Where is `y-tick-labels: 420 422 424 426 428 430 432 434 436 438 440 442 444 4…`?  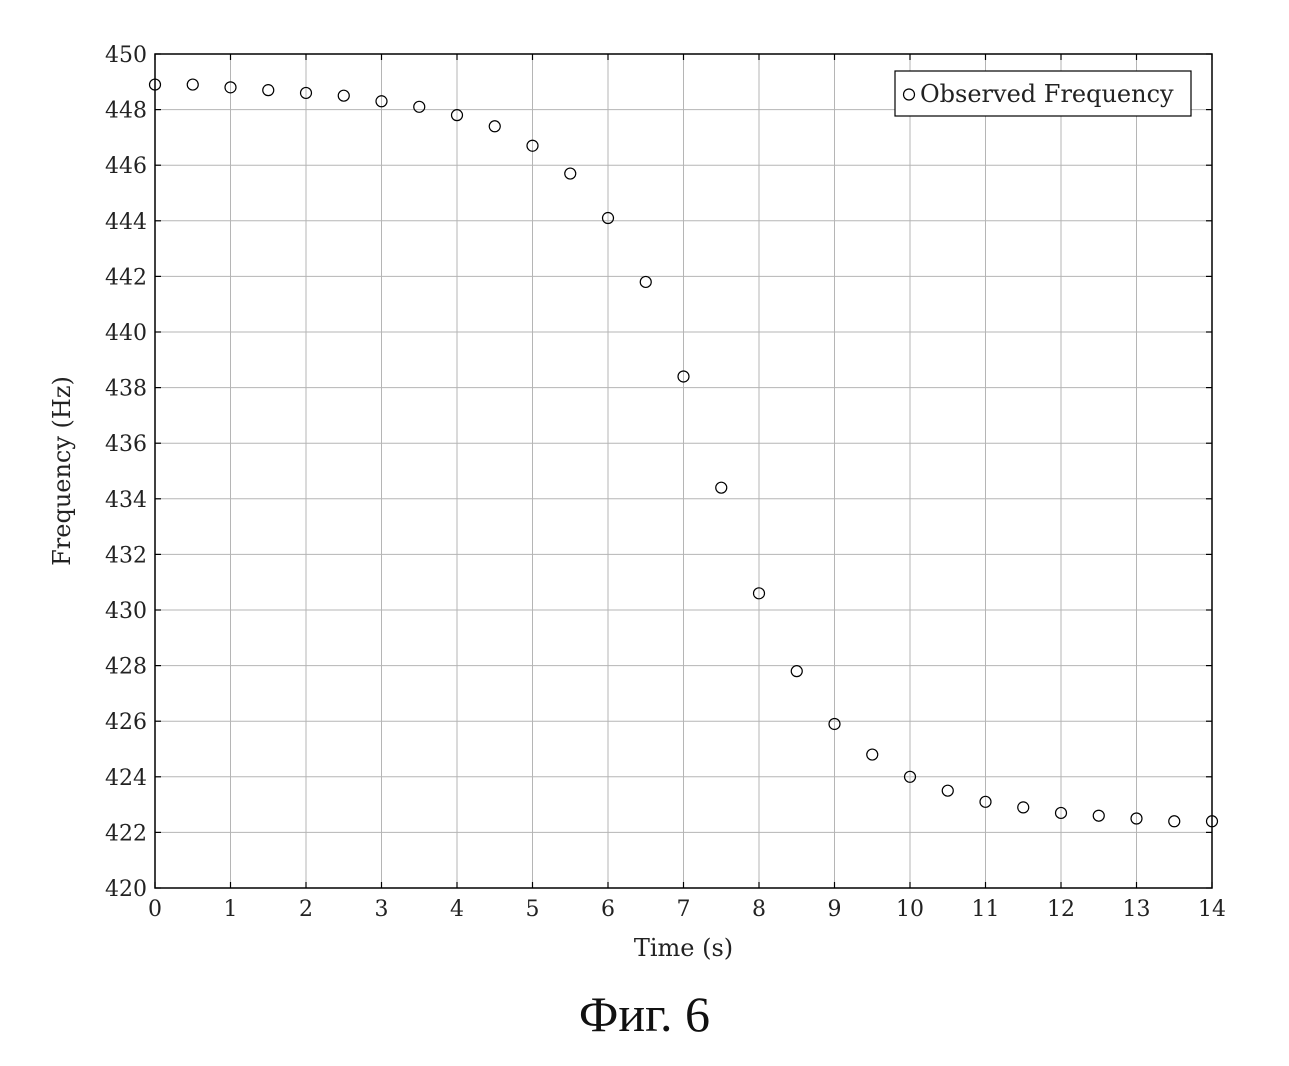 y-tick-labels: 420 422 424 426 428 430 432 434 436 438 440 442 444 4… is located at coordinates (126, 472).